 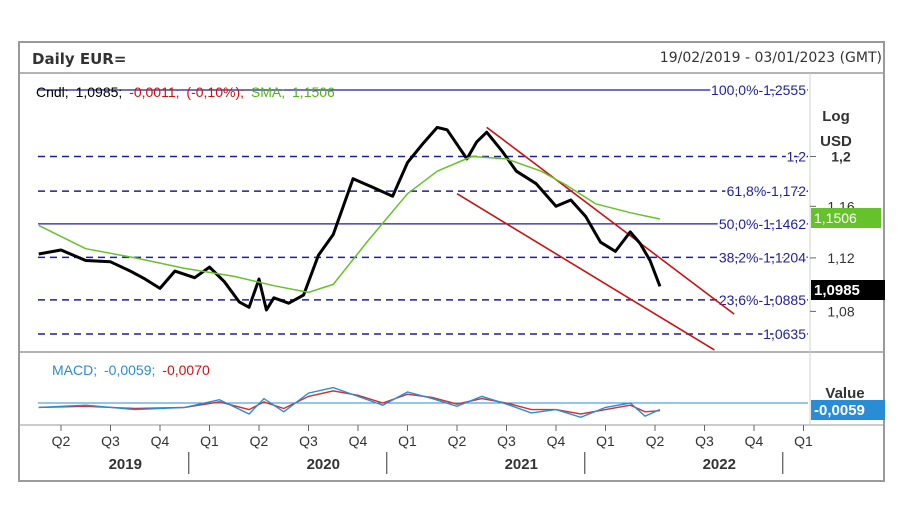 What do you see at coordinates (154, 92) in the screenshot?
I see `legend-cndl-change: -0,0011;` at bounding box center [154, 92].